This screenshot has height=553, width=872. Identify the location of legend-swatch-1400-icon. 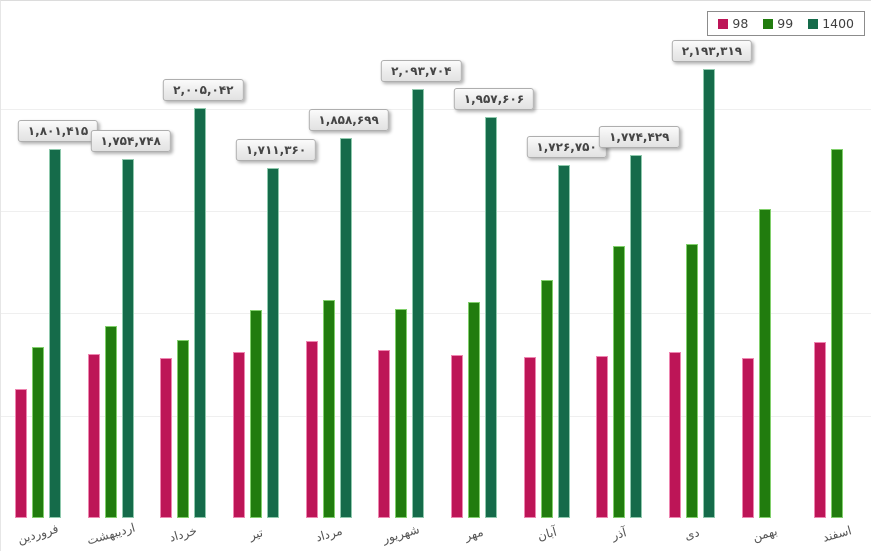
(813, 23).